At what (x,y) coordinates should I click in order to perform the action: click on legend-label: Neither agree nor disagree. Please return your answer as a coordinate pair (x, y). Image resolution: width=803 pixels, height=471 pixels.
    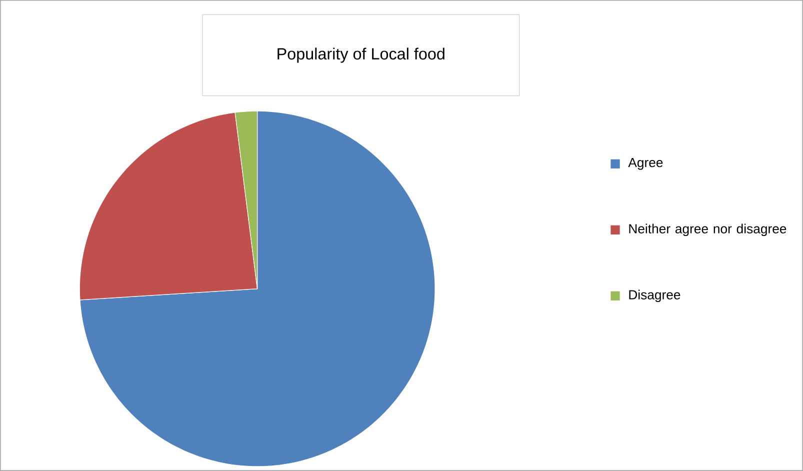
    Looking at the image, I should click on (707, 230).